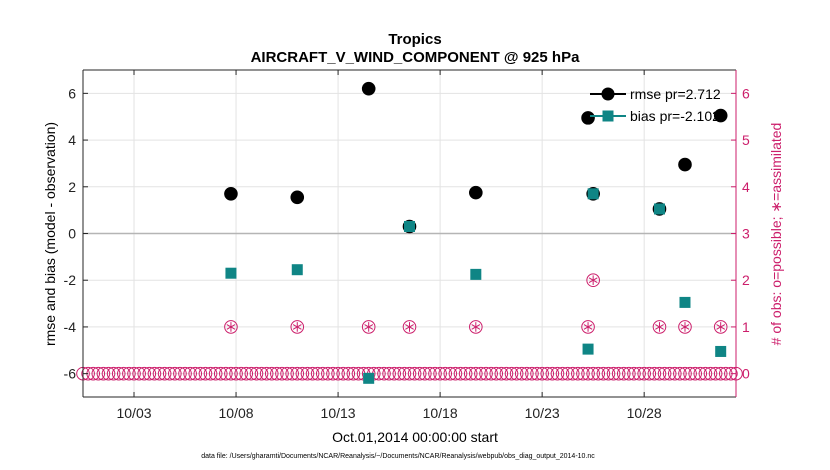  Describe the element at coordinates (70, 374) in the screenshot. I see `y-tick-label: -6` at that location.